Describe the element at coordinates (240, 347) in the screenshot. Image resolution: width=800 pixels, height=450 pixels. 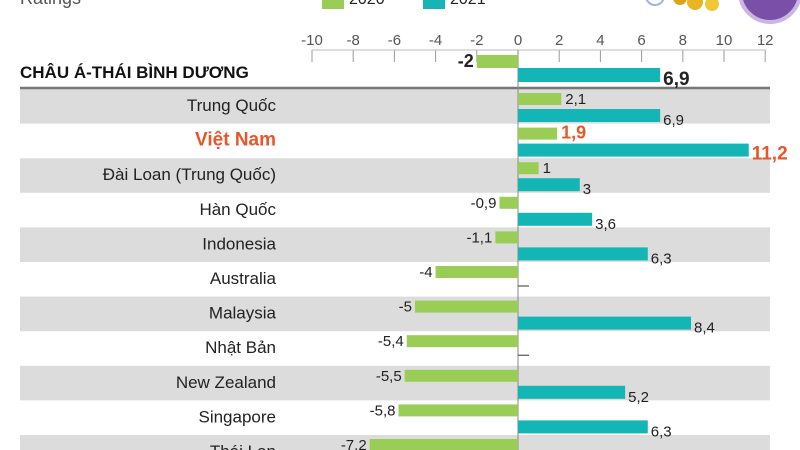
I see `category-label: Nhật Bản` at that location.